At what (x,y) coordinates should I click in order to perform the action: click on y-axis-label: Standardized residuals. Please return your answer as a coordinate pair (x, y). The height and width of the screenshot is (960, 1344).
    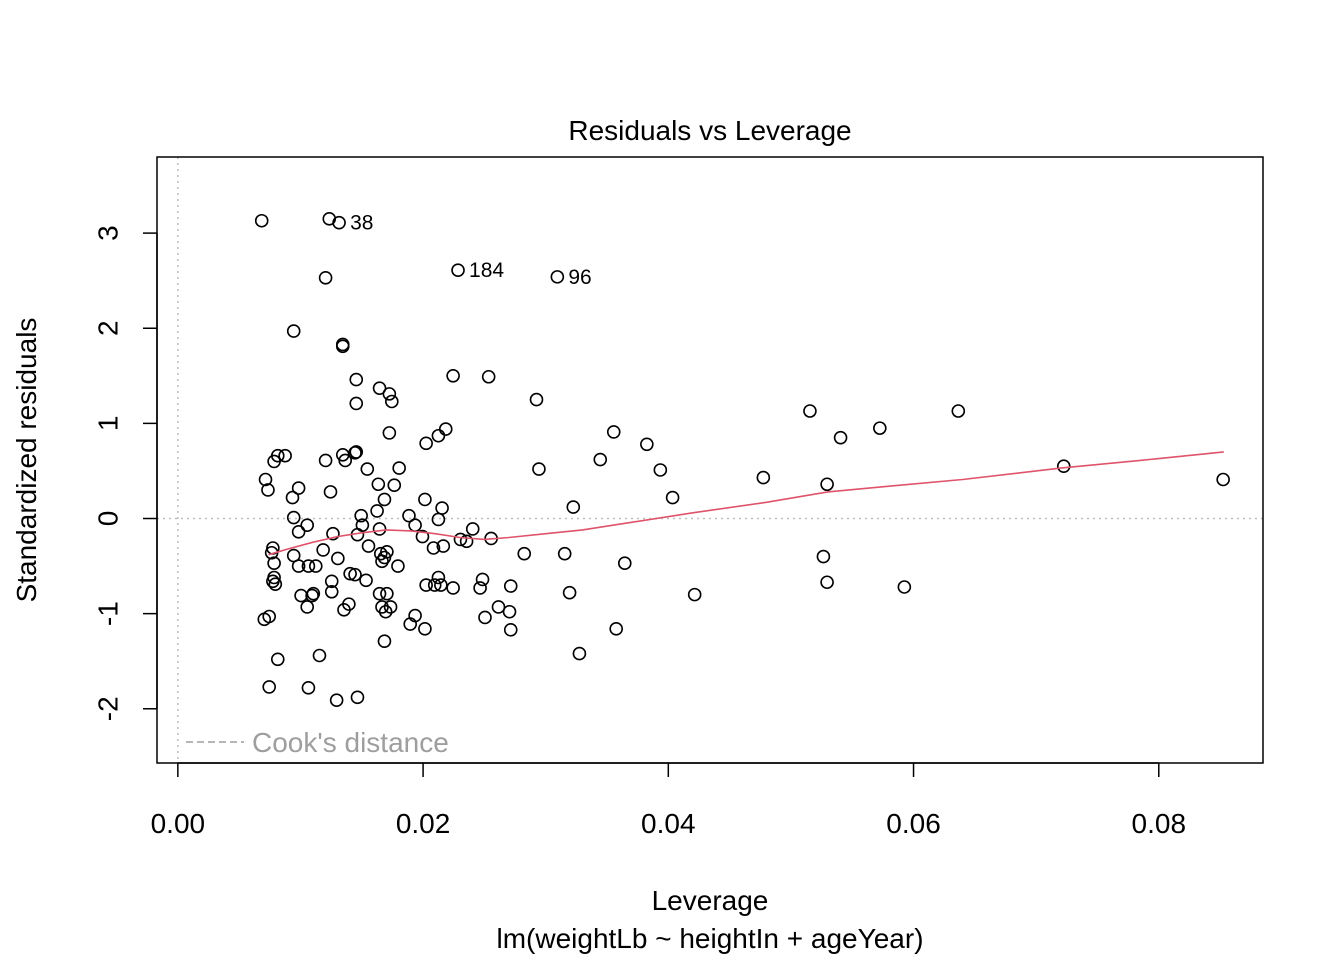
    Looking at the image, I should click on (26, 460).